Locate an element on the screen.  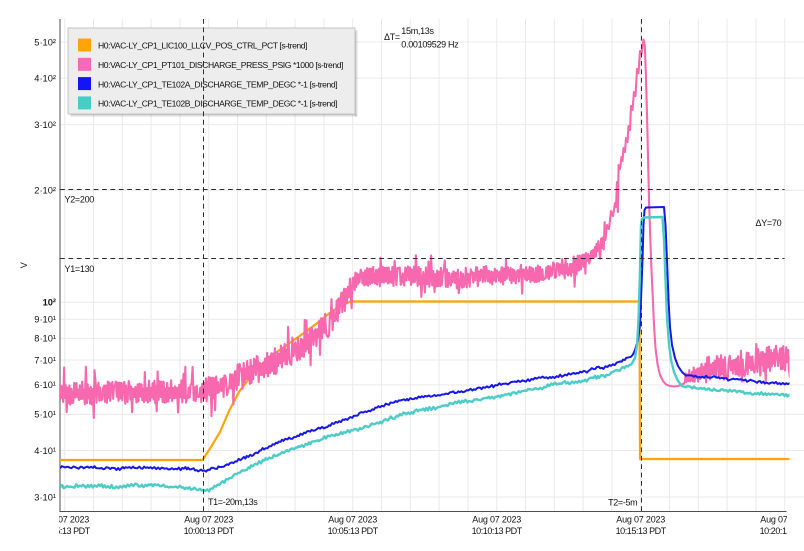
svg-text: ΔY=70 is located at coordinates (769, 223).